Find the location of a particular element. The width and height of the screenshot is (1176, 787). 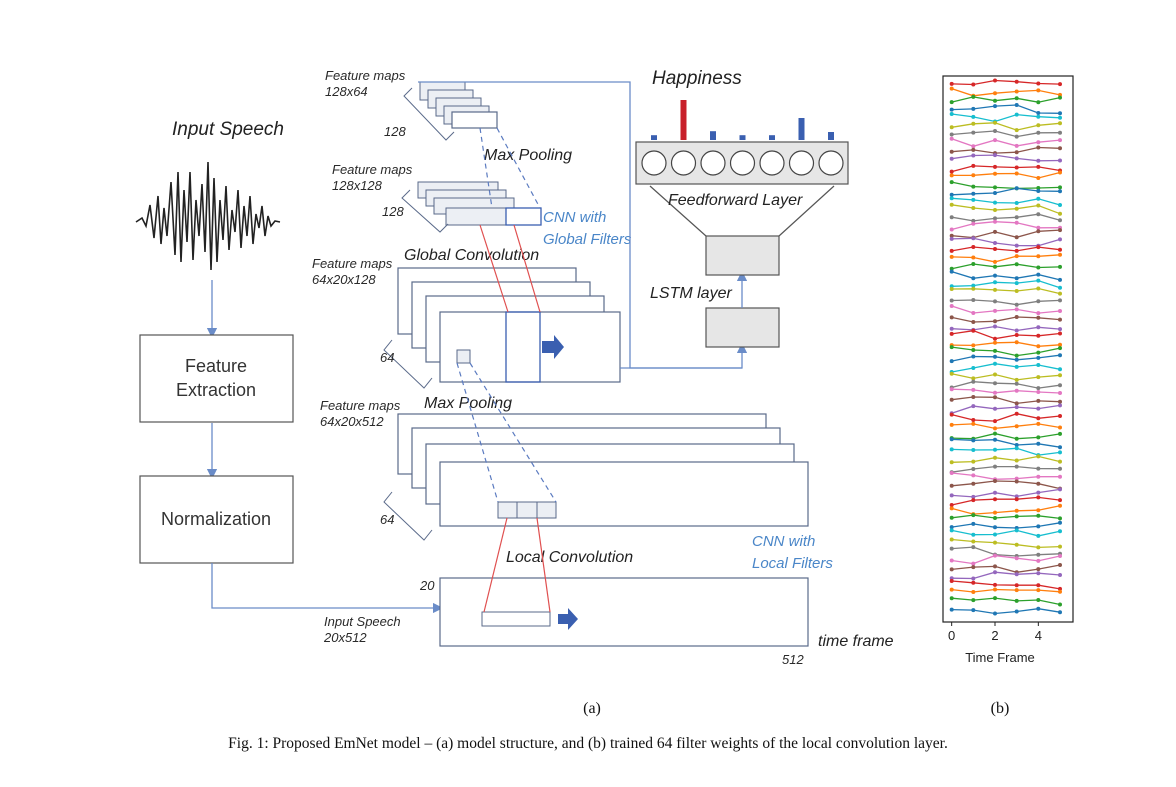

max-pooling-mid: Max Pooling is located at coordinates (468, 403).